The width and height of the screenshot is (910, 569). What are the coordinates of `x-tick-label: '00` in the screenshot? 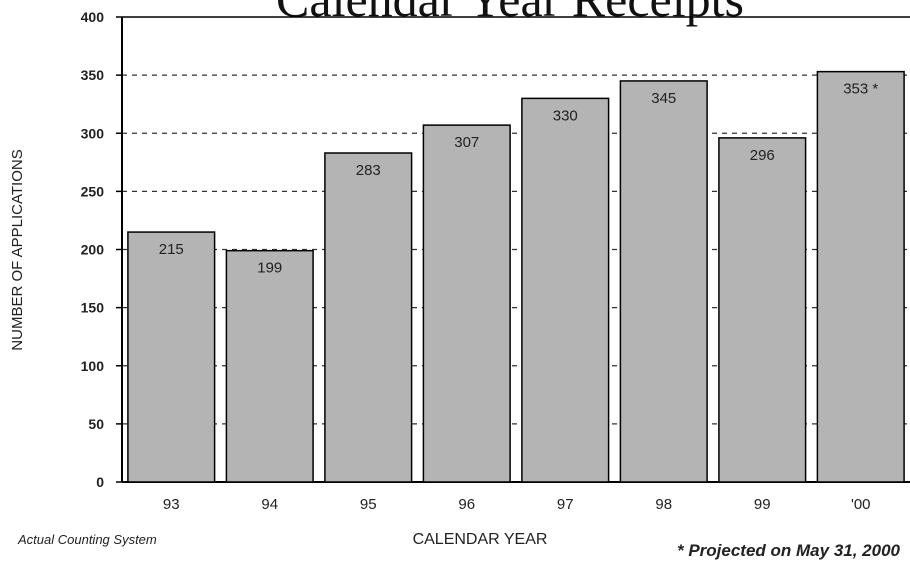 It's located at (861, 504).